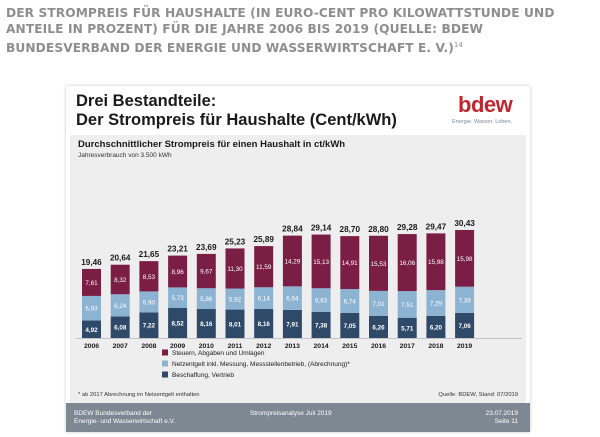  I want to click on bar-segment-2014-s1, so click(321, 300).